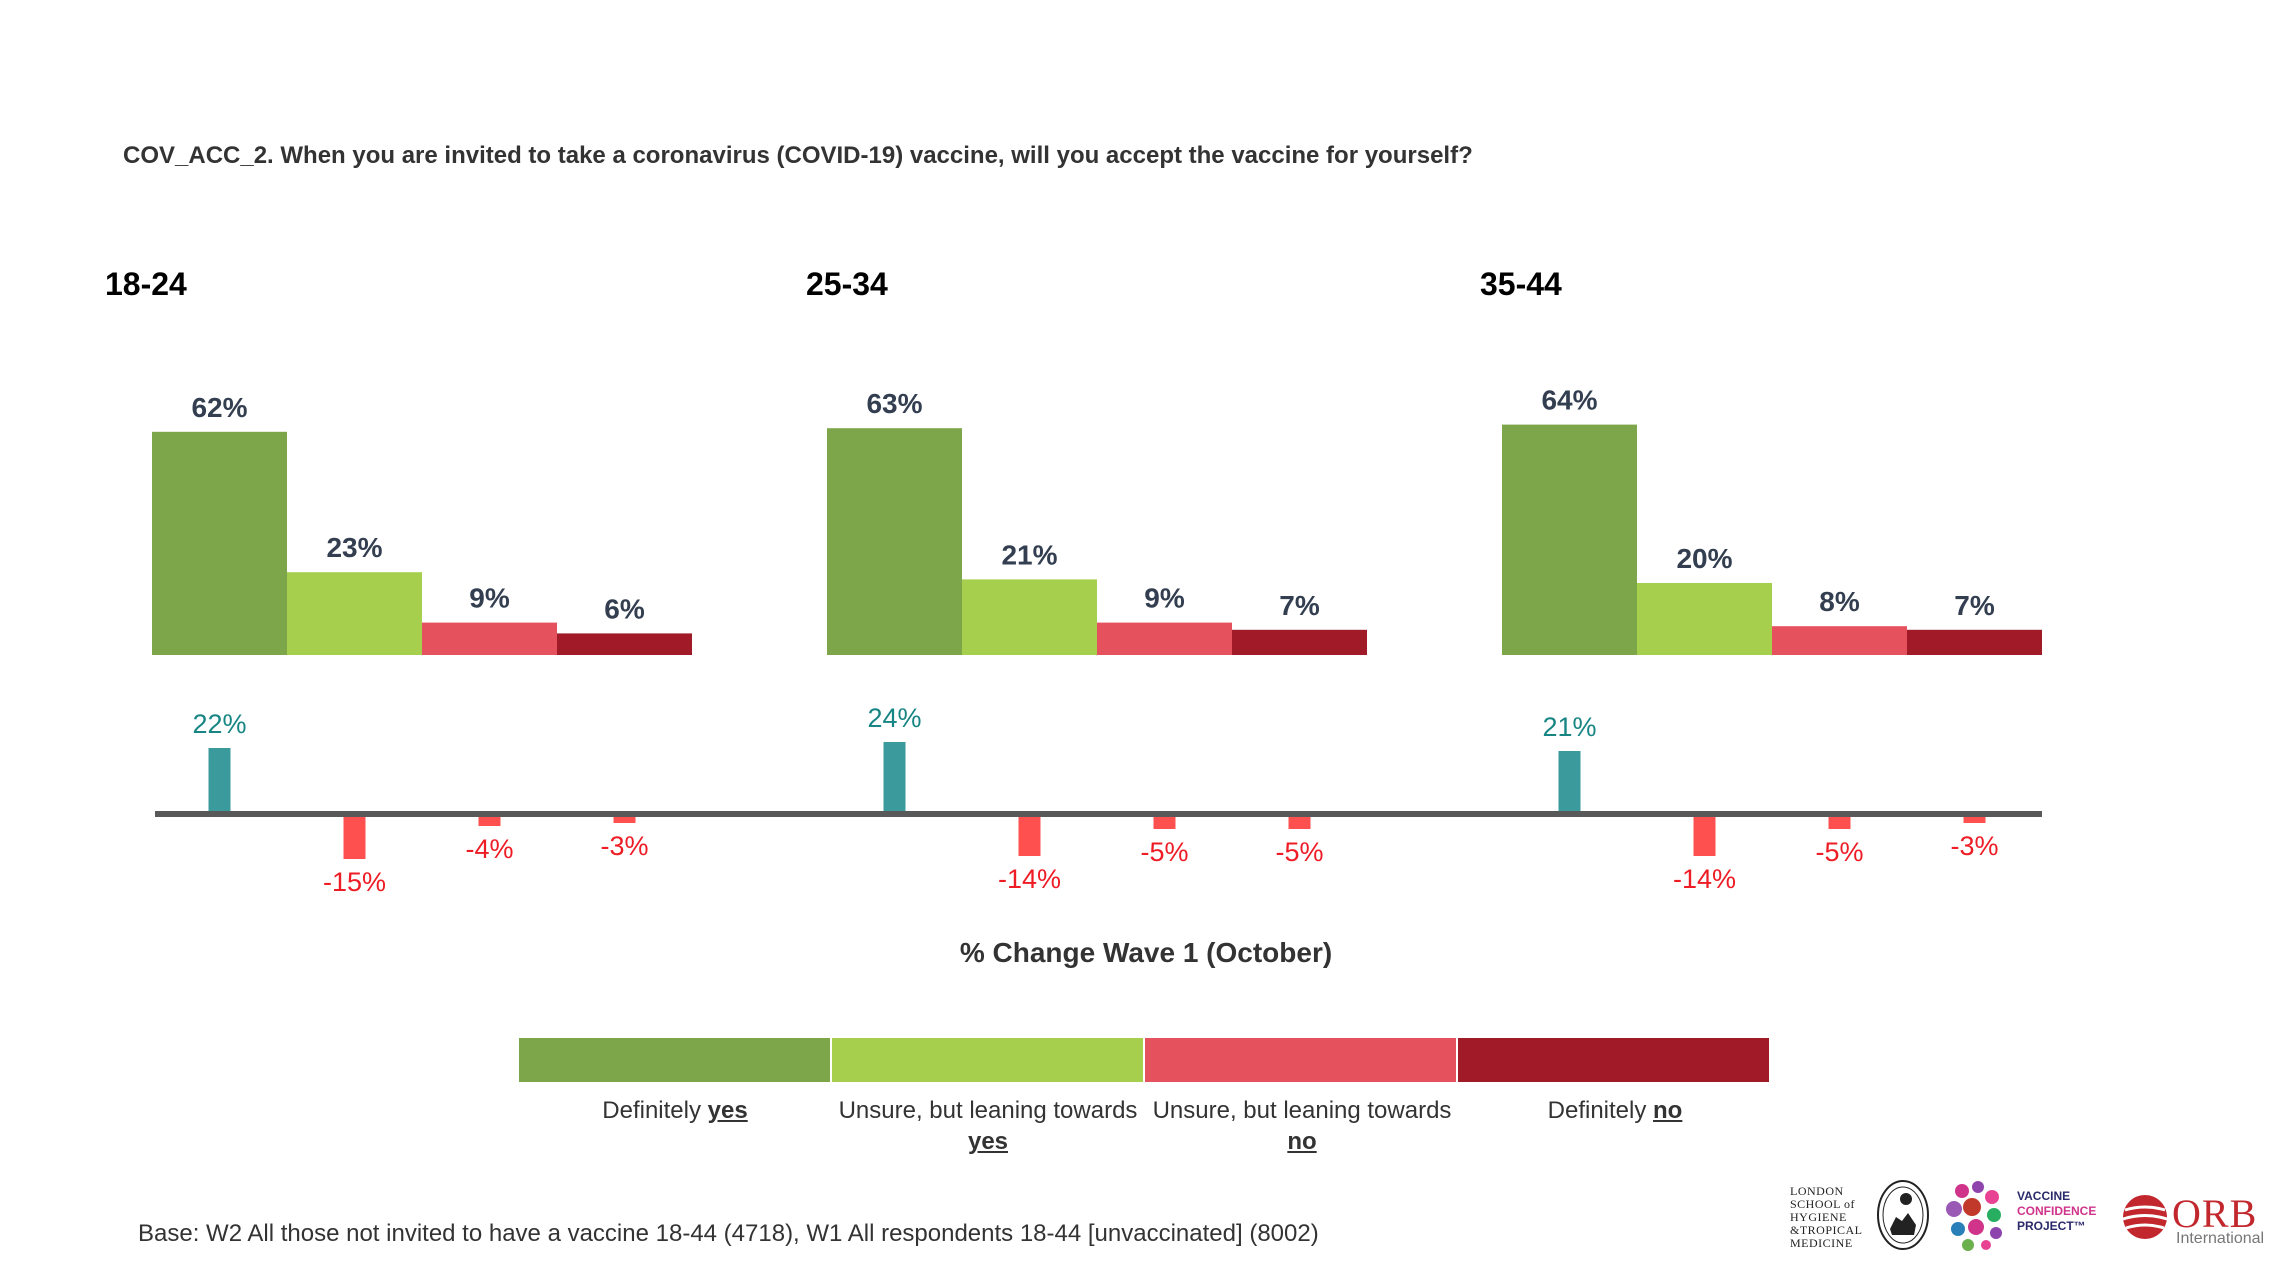 The height and width of the screenshot is (1278, 2284). I want to click on change-label-25-34-3: -5%, so click(1164, 852).